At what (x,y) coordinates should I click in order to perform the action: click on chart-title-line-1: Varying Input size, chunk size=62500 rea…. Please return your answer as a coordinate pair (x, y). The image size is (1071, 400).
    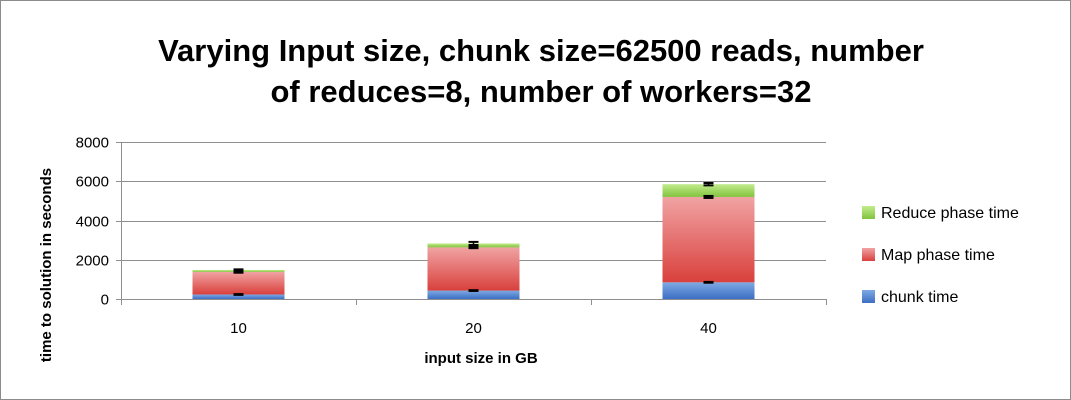
    Looking at the image, I should click on (541, 50).